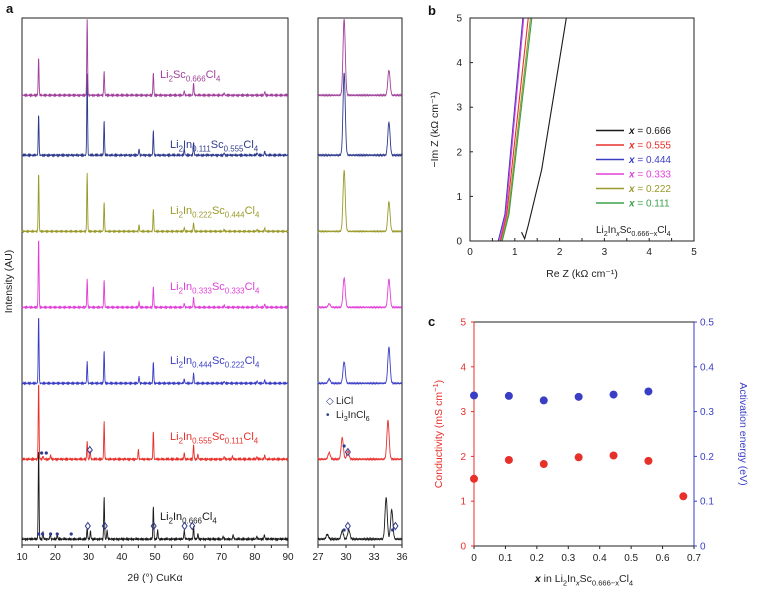 Image resolution: width=771 pixels, height=603 pixels. I want to click on legend-label: LiCl, so click(344, 401).